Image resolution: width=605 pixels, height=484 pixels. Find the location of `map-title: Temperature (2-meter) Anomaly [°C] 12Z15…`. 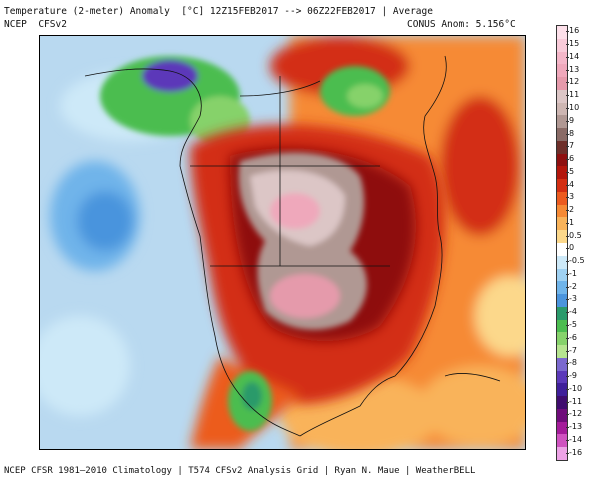

map-title: Temperature (2-meter) Anomaly [°C] 12Z15… is located at coordinates (218, 11).